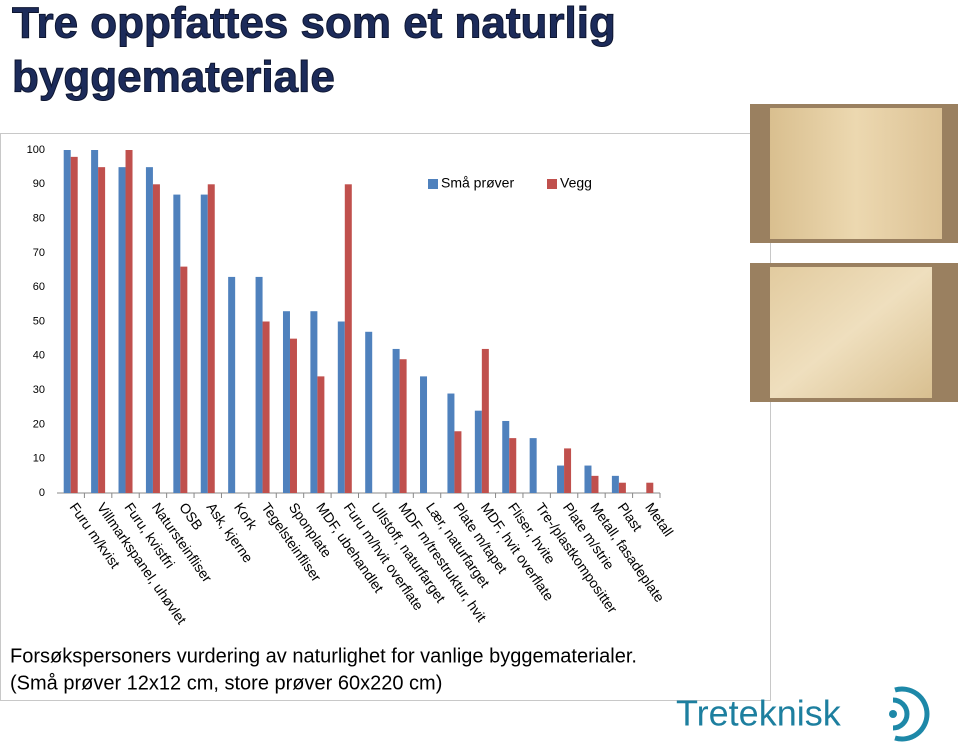 The image size is (960, 751). Describe the element at coordinates (39, 459) in the screenshot. I see `y-tick-label: 10` at that location.